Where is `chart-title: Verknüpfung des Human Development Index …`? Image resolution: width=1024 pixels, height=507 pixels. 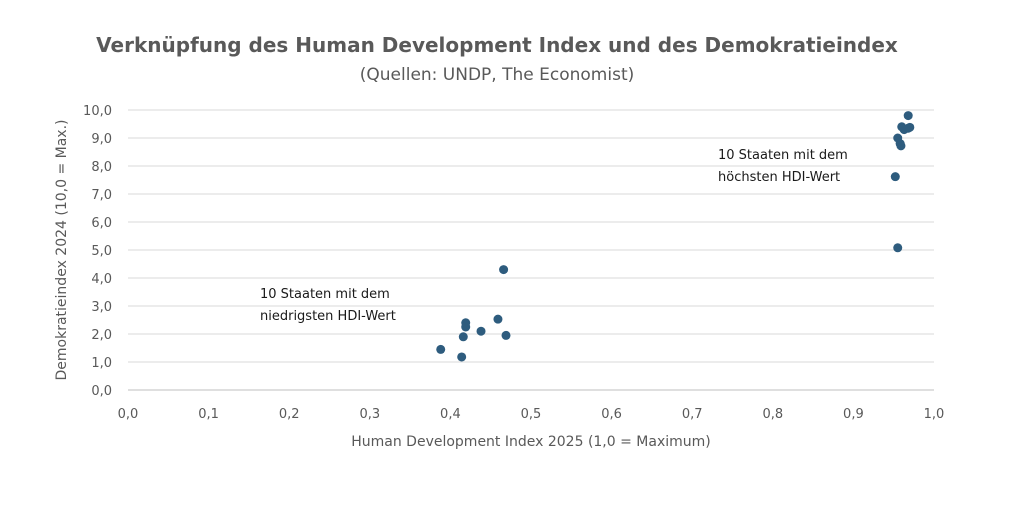
chart-title: Verknüpfung des Human Development Index … is located at coordinates (497, 45).